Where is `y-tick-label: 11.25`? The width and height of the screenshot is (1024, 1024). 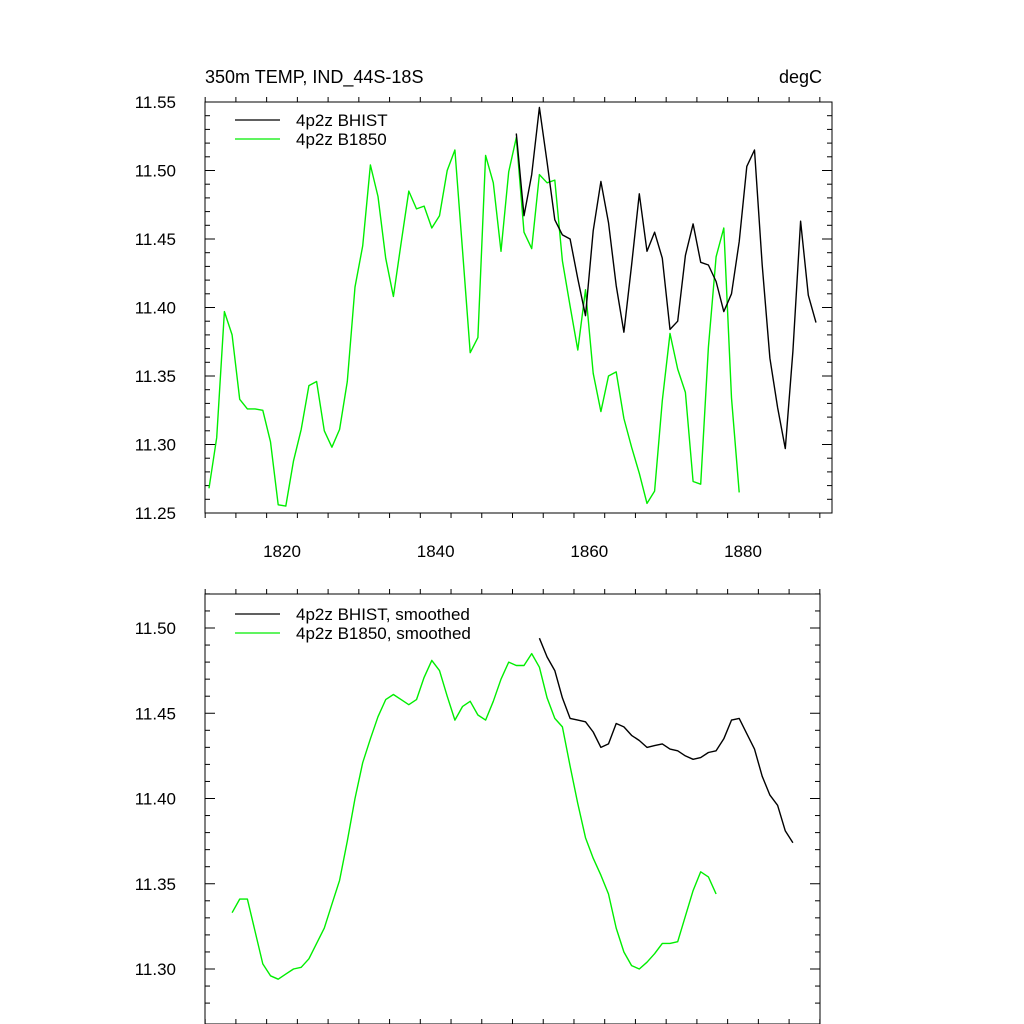 y-tick-label: 11.25 is located at coordinates (155, 513).